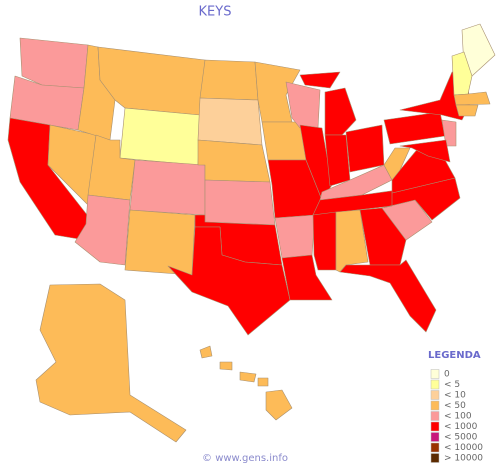 This screenshot has height=468, width=500. What do you see at coordinates (463, 448) in the screenshot?
I see `legend-label: < 10000` at bounding box center [463, 448].